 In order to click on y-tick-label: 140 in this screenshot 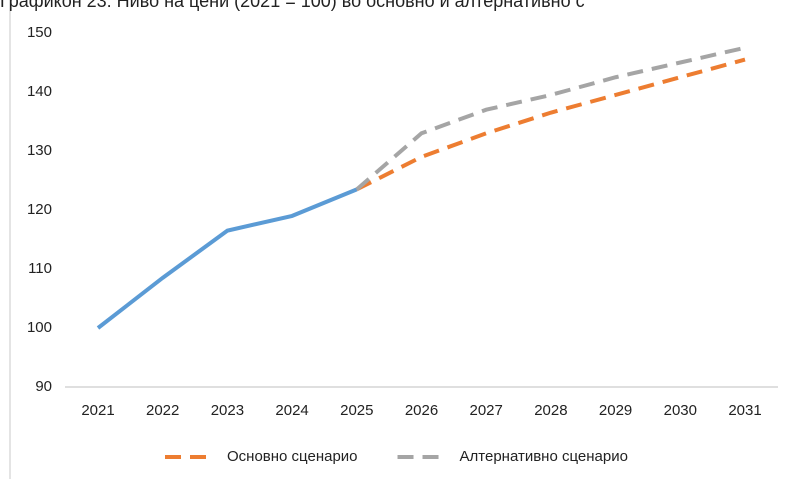, I will do `click(39, 91)`.